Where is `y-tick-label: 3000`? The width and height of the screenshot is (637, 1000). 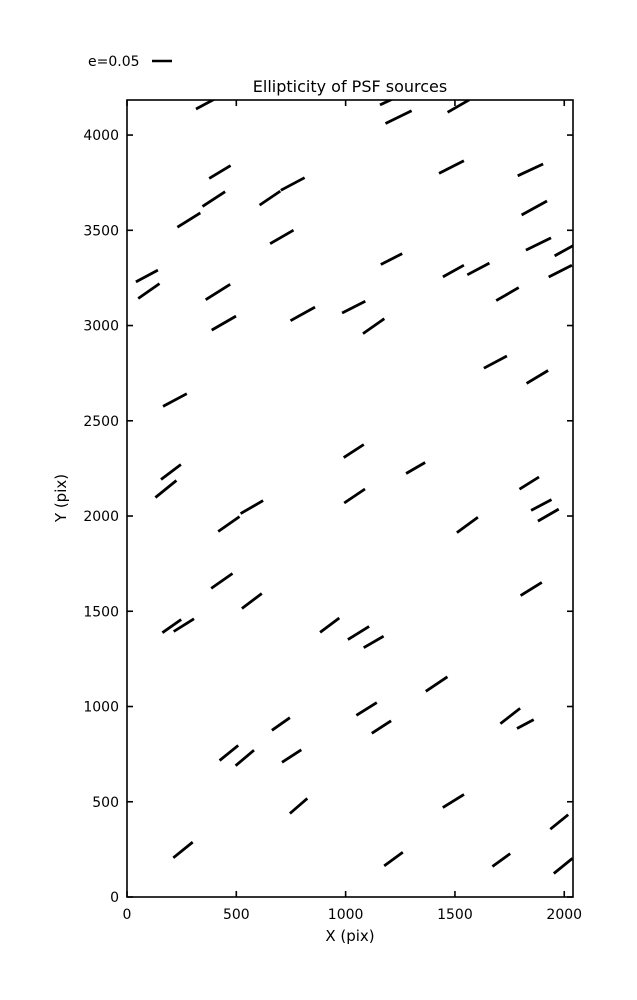 y-tick-label: 3000 is located at coordinates (101, 327).